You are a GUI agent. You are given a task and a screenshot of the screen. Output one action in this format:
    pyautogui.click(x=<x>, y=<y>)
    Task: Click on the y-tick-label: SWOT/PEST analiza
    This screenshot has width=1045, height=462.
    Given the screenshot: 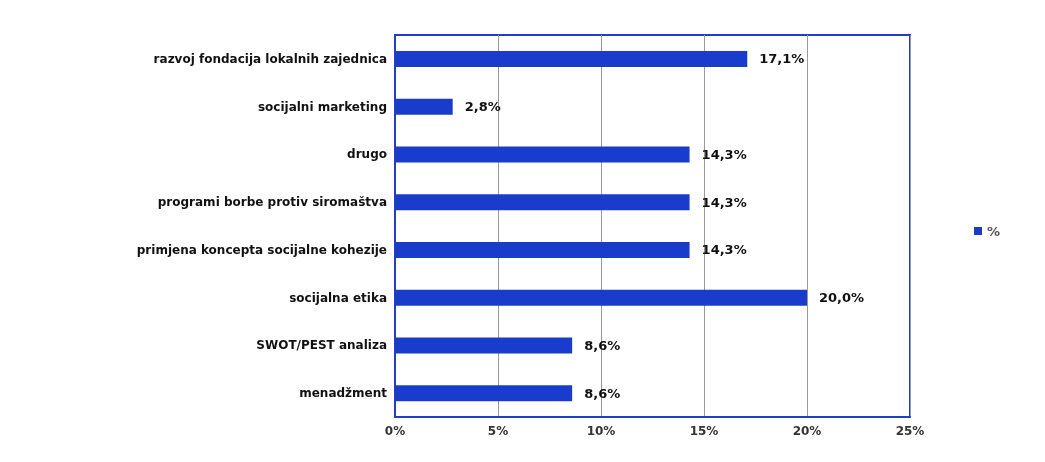 What is the action you would take?
    pyautogui.click(x=321, y=345)
    